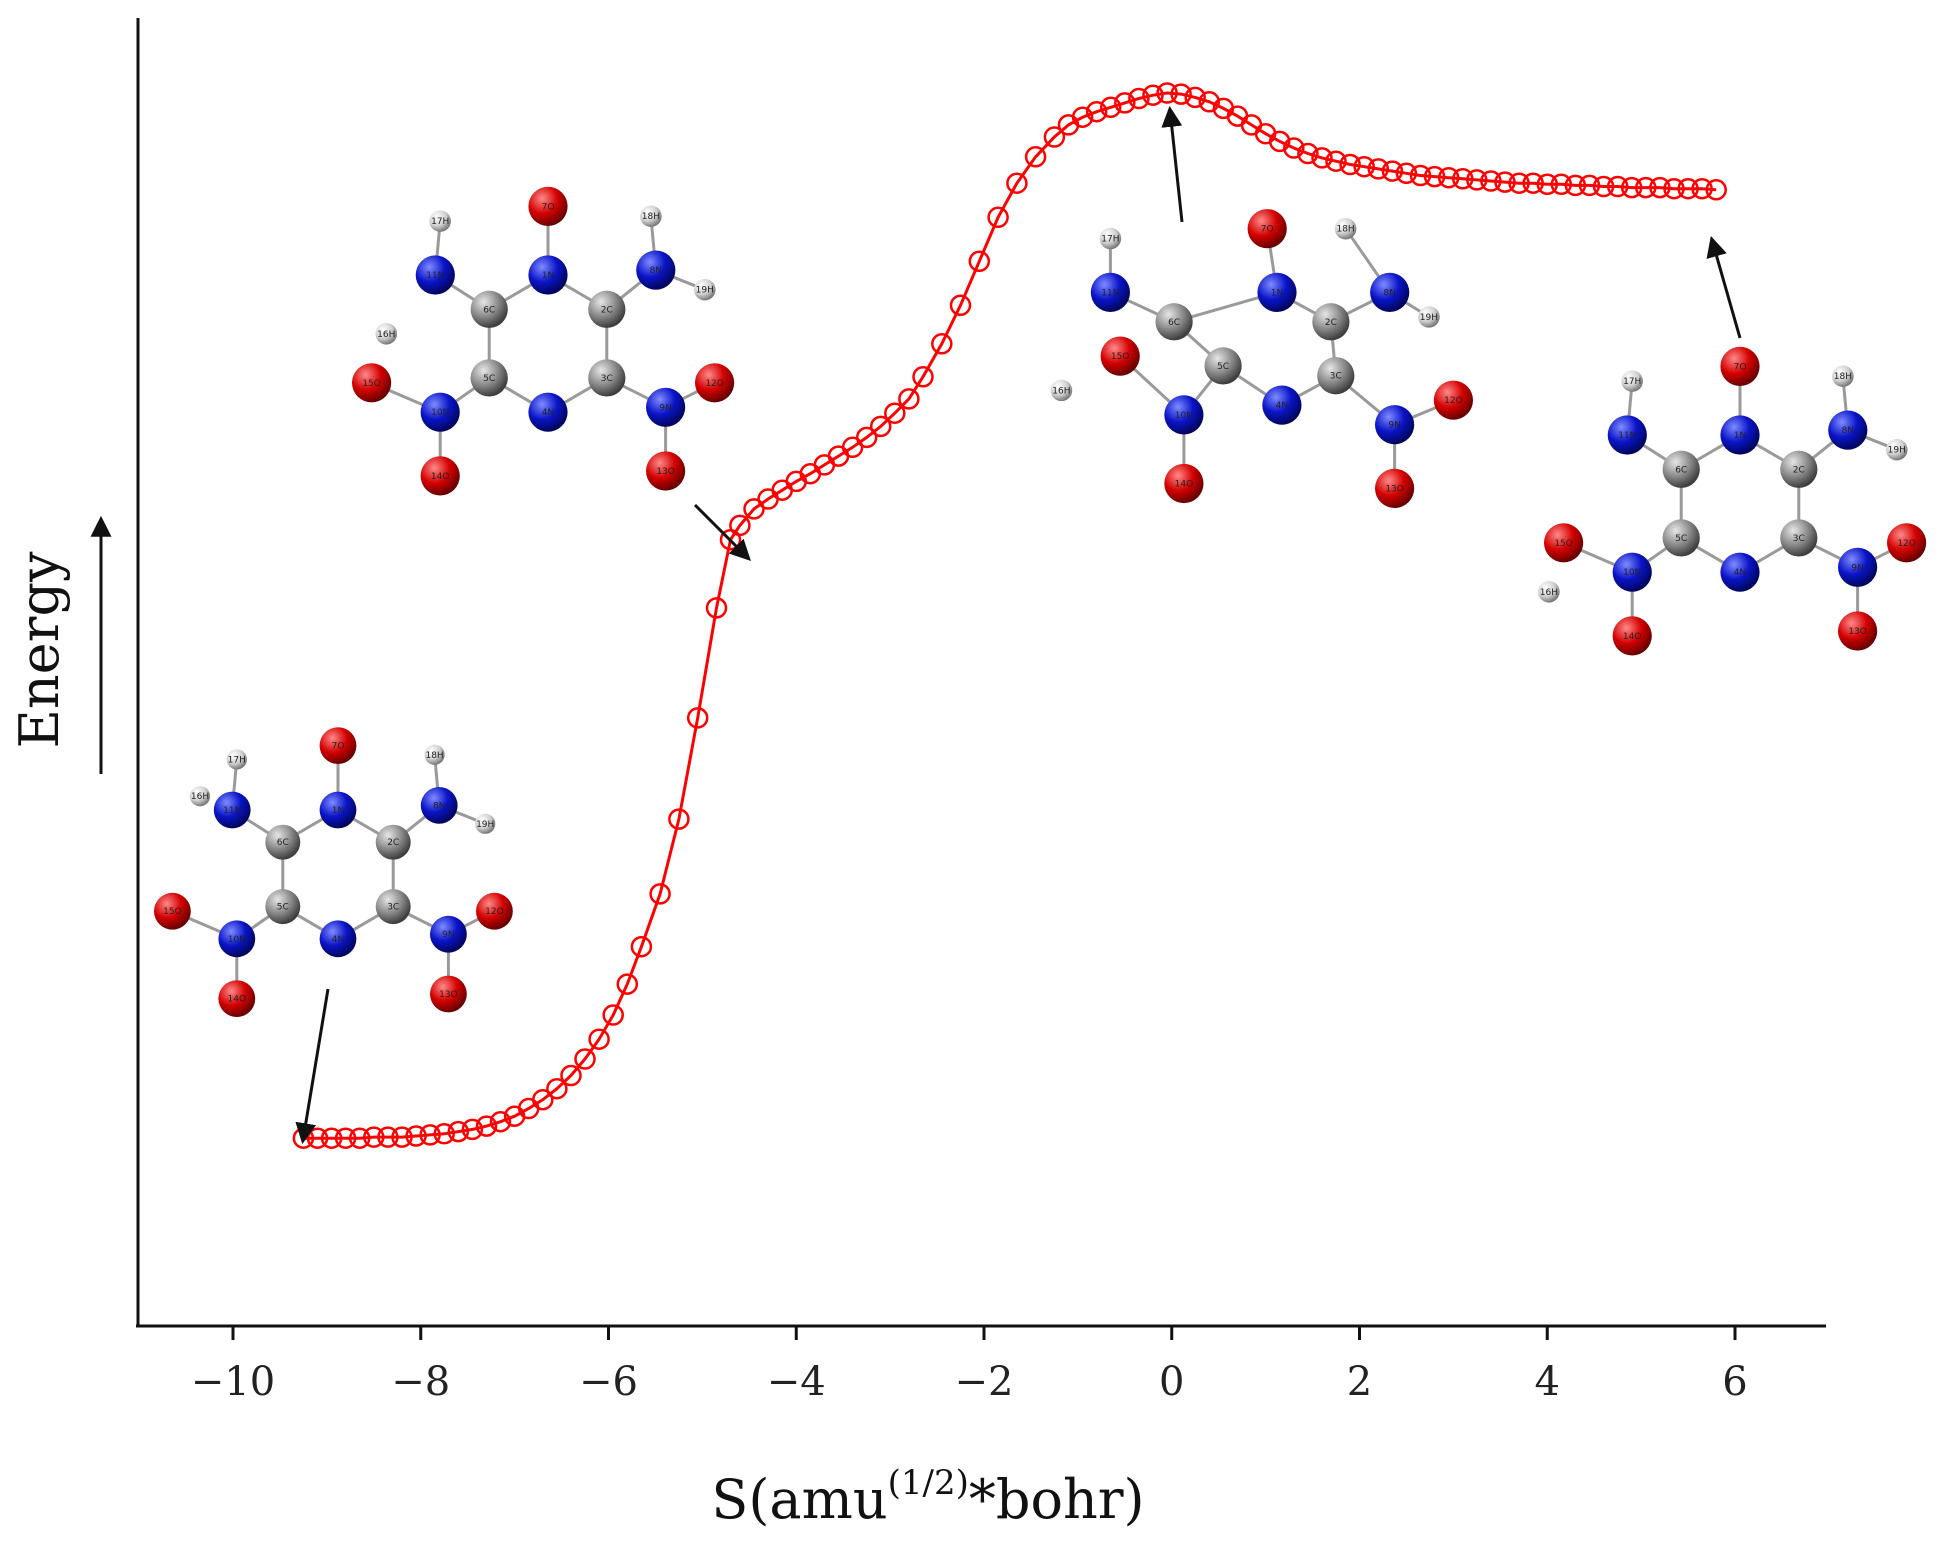 The height and width of the screenshot is (1541, 1945). What do you see at coordinates (1223, 367) in the screenshot?
I see `atom-label: 5C` at bounding box center [1223, 367].